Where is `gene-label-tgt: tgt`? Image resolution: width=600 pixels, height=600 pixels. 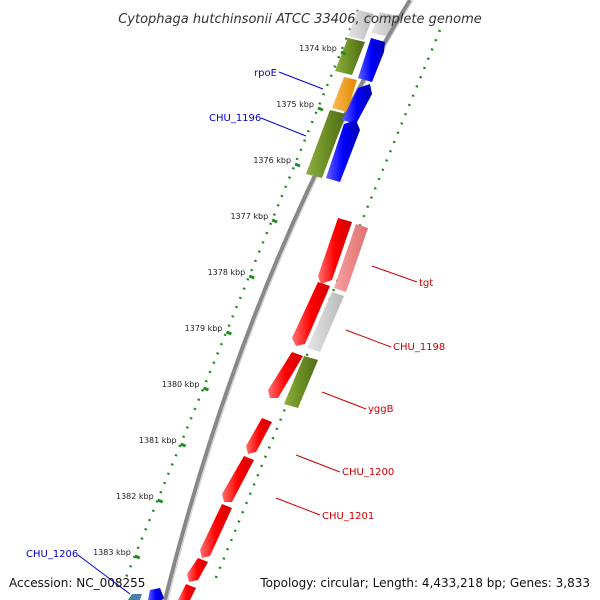 gene-label-tgt: tgt is located at coordinates (426, 283).